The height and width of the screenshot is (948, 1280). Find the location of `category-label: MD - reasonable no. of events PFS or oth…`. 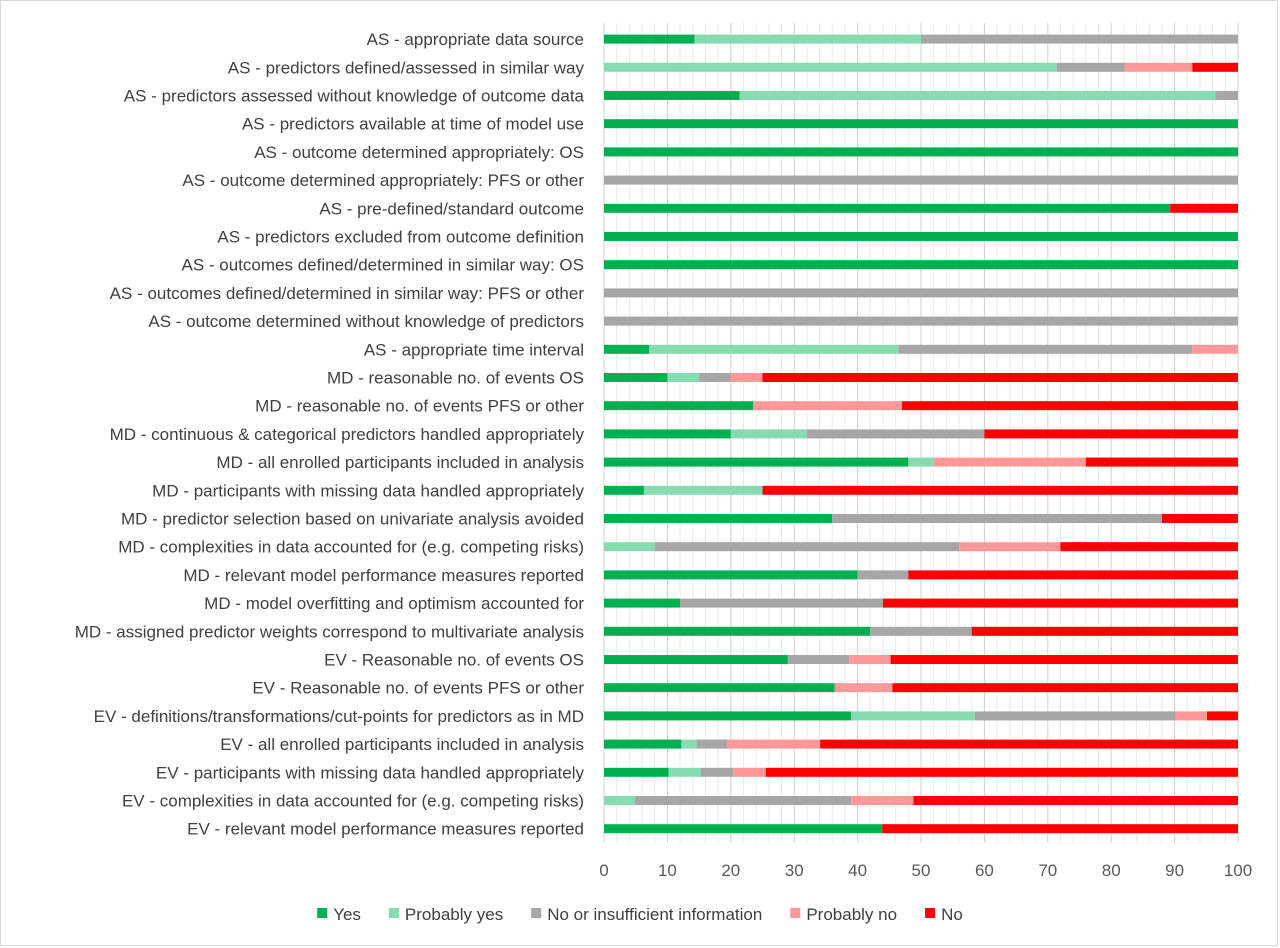

category-label: MD - reasonable no. of events PFS or oth… is located at coordinates (419, 406).